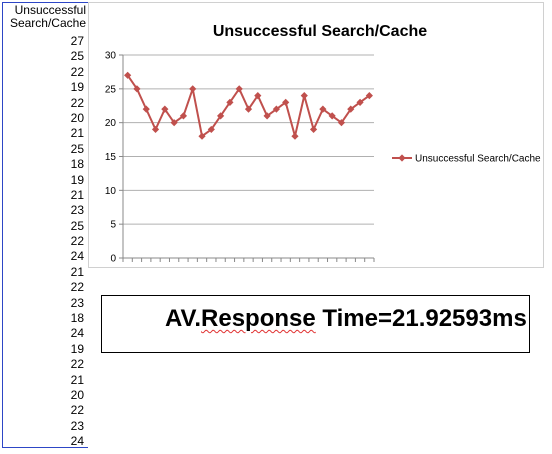 The image size is (552, 454). I want to click on response-time-box: AV.Response Time=21.92593ms, so click(315, 324).